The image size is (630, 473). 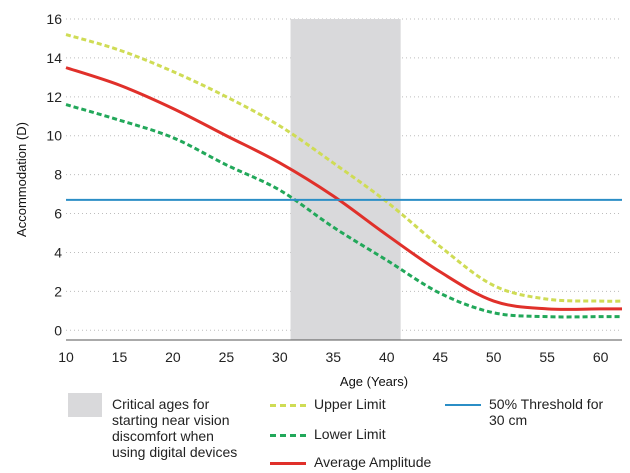 What do you see at coordinates (601, 357) in the screenshot?
I see `x-tick-60: 60` at bounding box center [601, 357].